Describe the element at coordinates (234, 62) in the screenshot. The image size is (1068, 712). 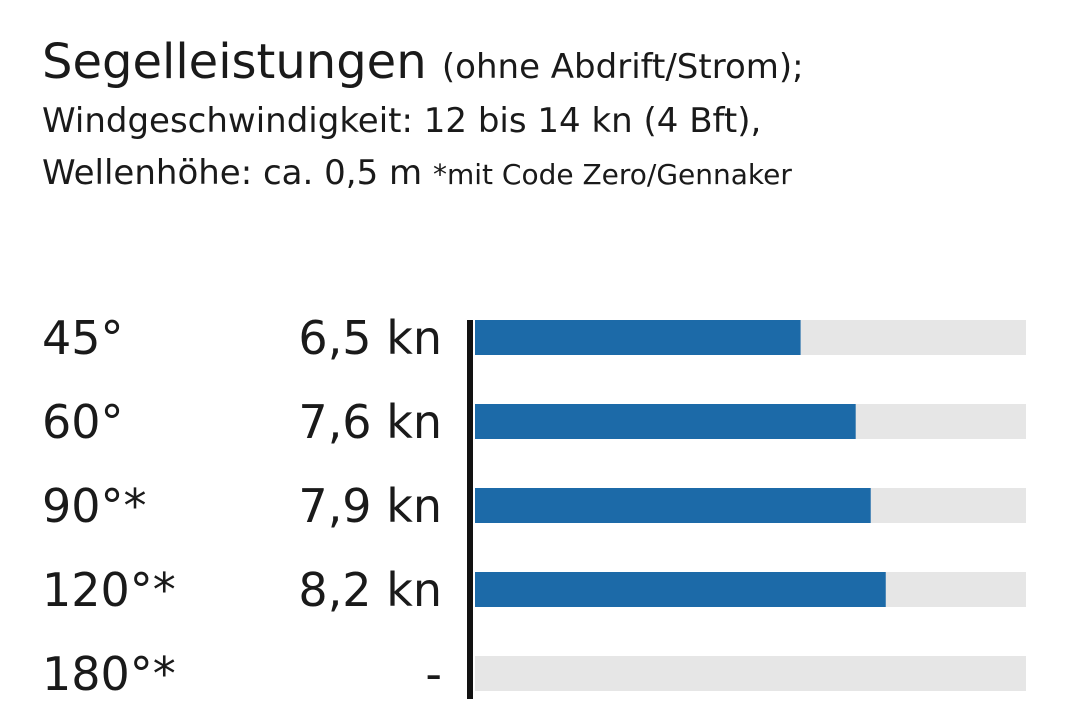
I see `chart-title: Segelleistungen` at that location.